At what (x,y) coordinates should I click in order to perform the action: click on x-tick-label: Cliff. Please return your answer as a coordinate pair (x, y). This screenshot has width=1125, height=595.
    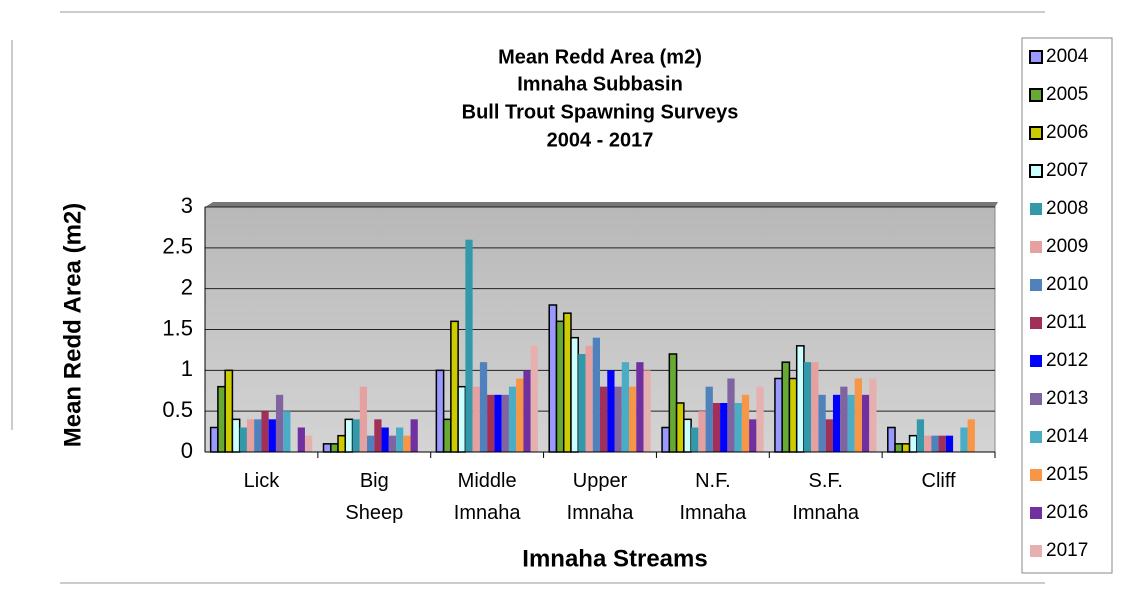
    Looking at the image, I should click on (939, 481).